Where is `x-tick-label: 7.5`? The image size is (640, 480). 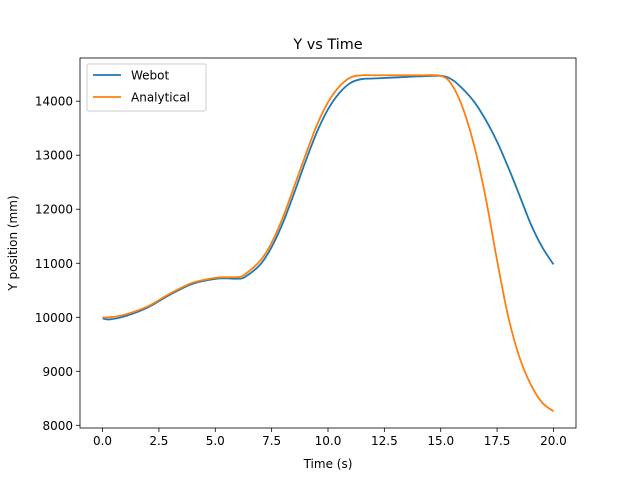 x-tick-label: 7.5 is located at coordinates (271, 441).